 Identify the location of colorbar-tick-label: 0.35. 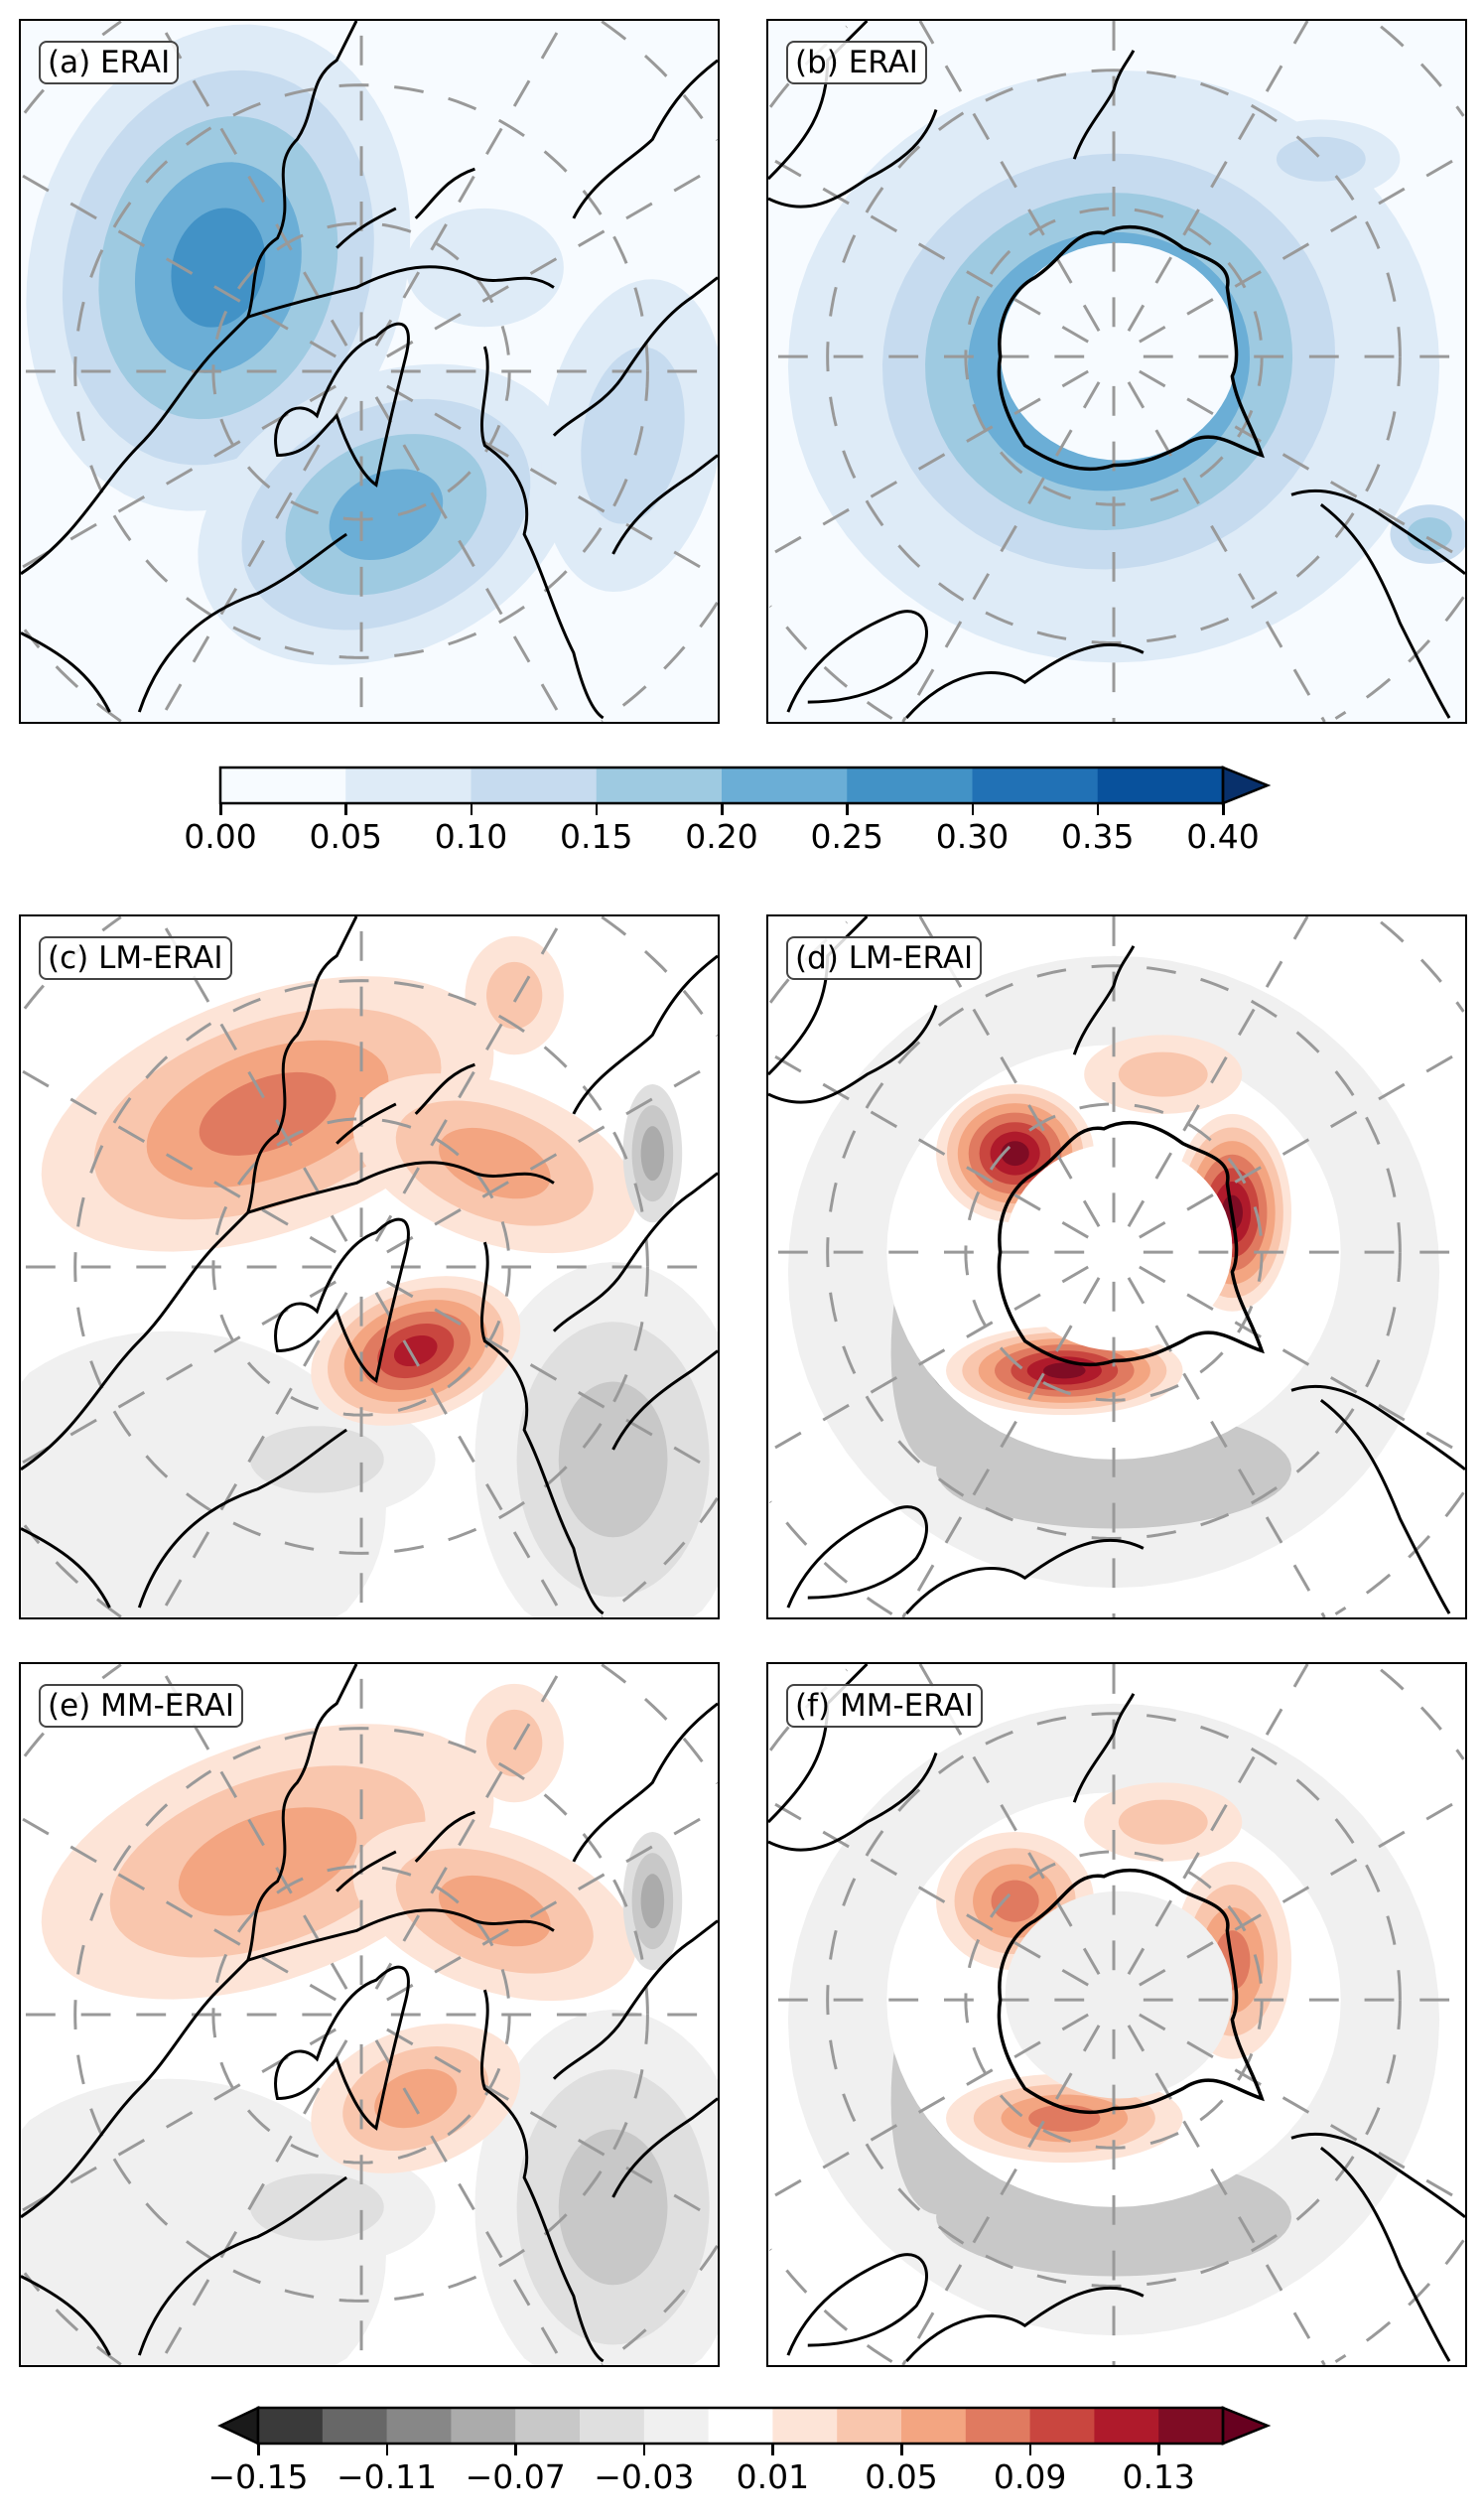
(1098, 837).